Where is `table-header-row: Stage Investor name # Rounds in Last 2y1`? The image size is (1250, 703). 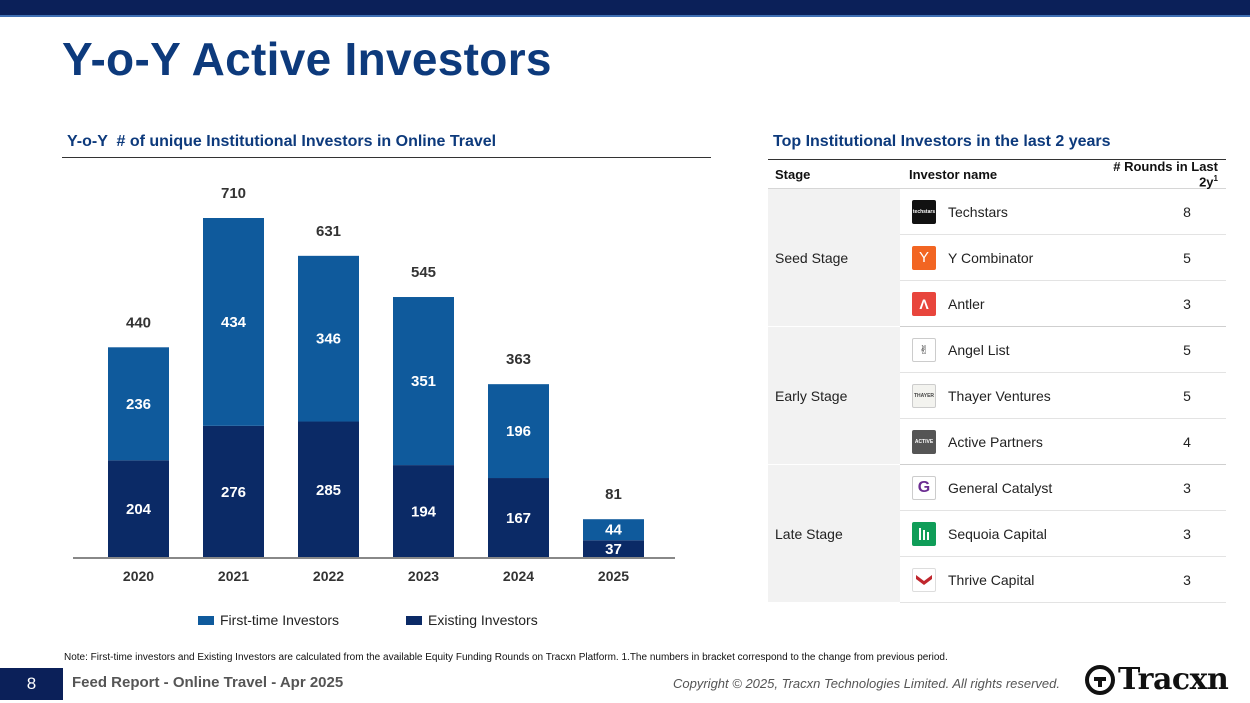 table-header-row: Stage Investor name # Rounds in Last 2y1 is located at coordinates (997, 174).